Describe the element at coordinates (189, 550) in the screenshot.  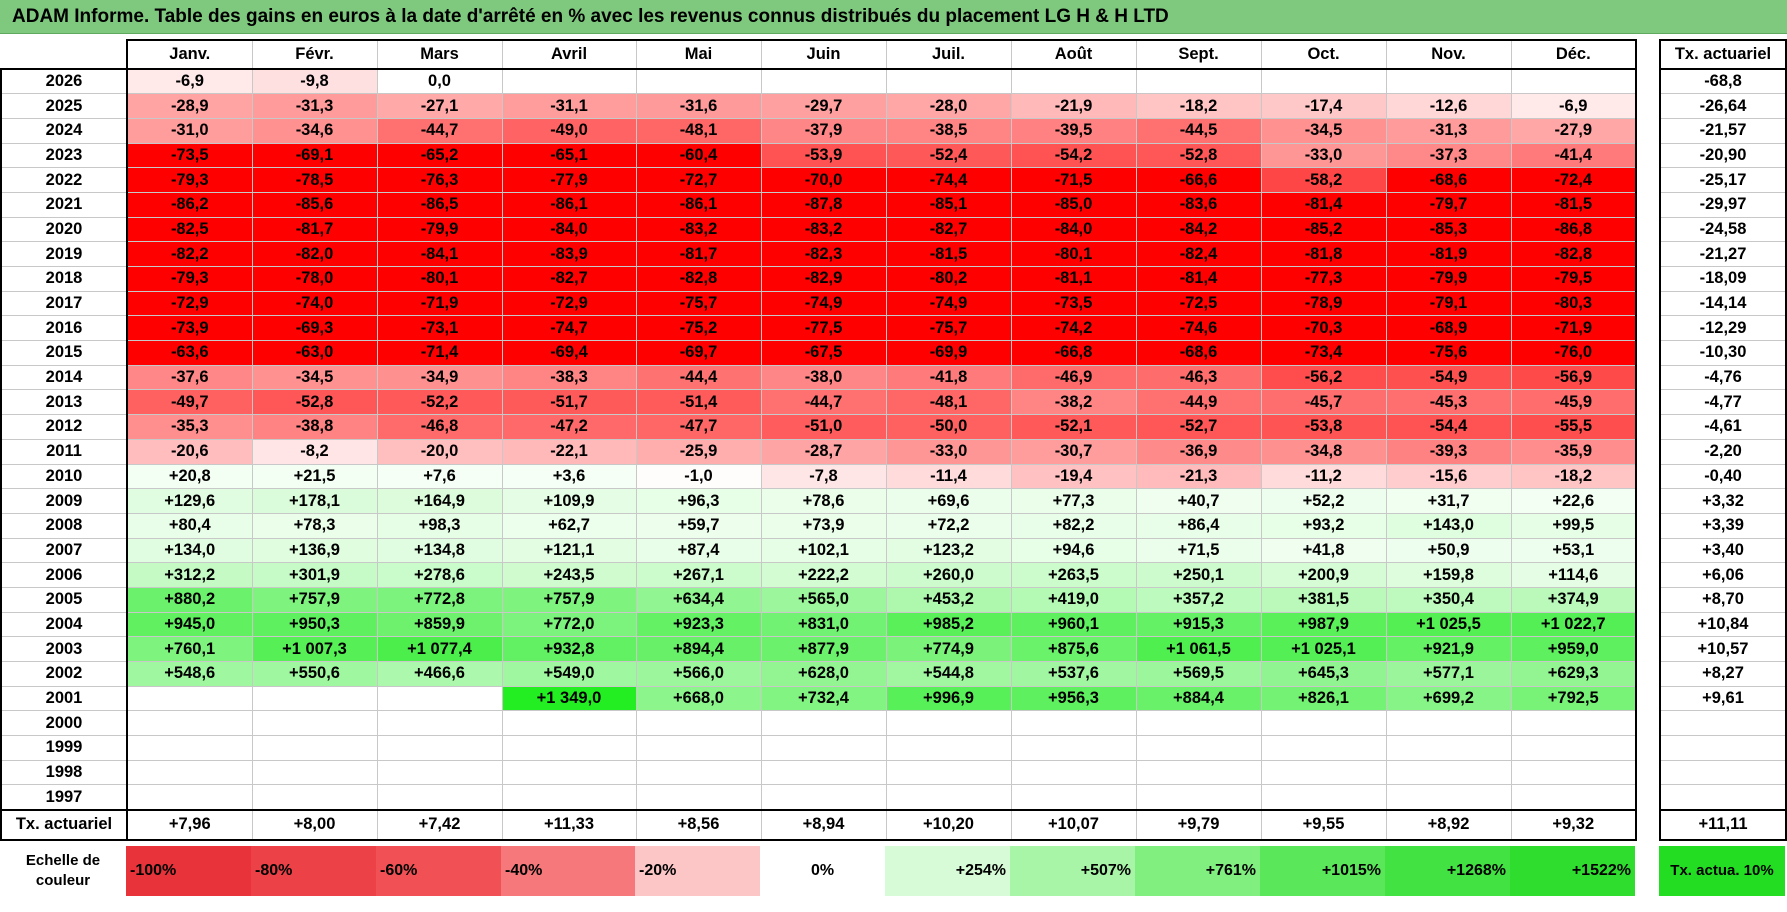
I see `gain-cell: +134,0` at that location.